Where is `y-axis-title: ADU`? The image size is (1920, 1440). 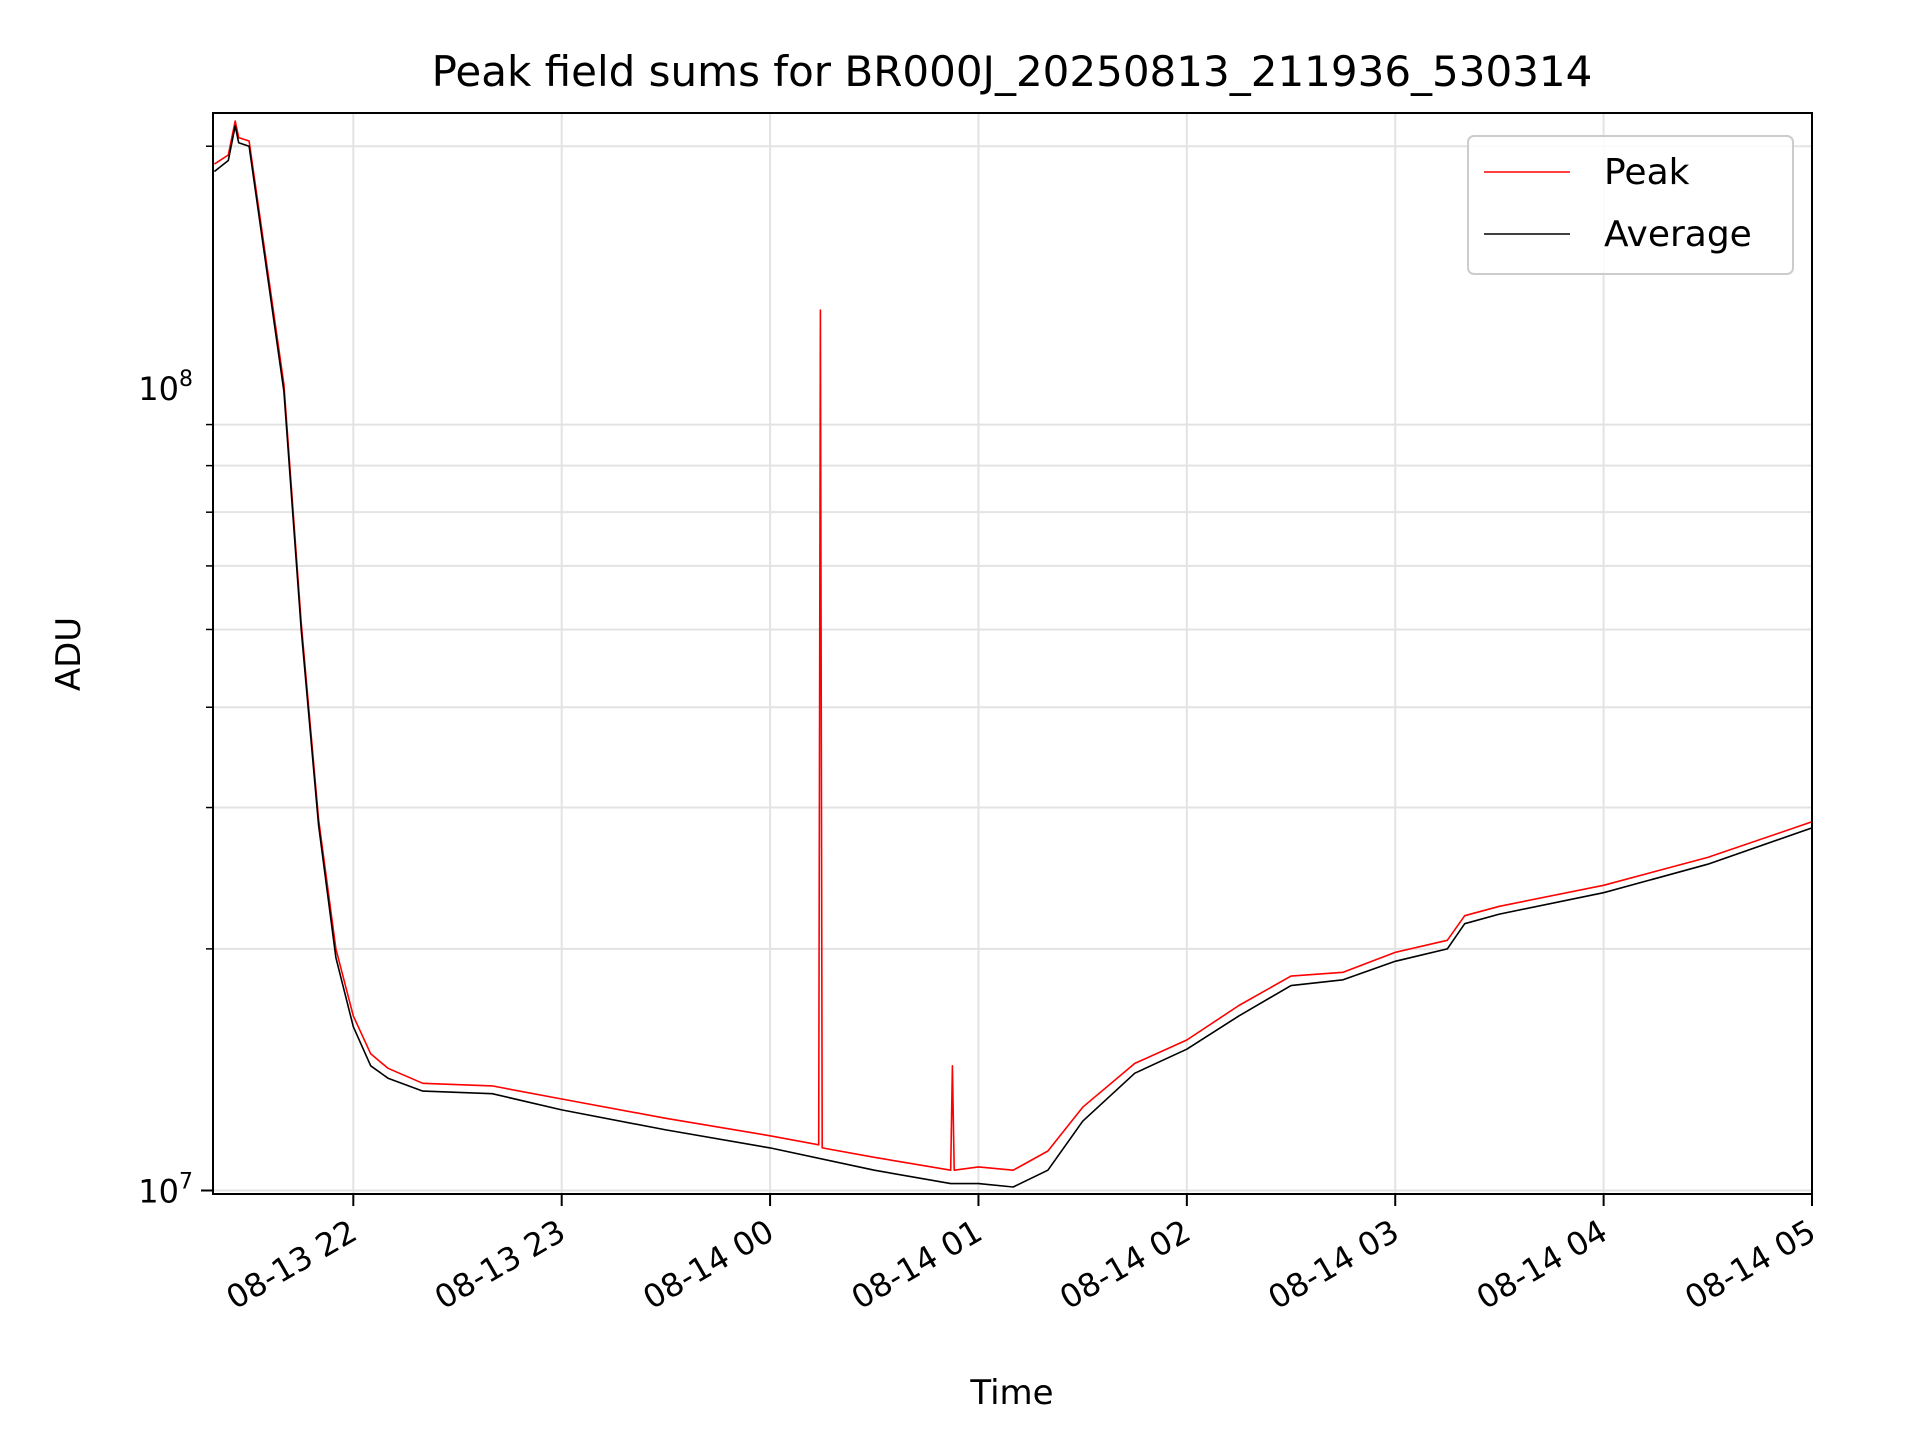 y-axis-title: ADU is located at coordinates (69, 654).